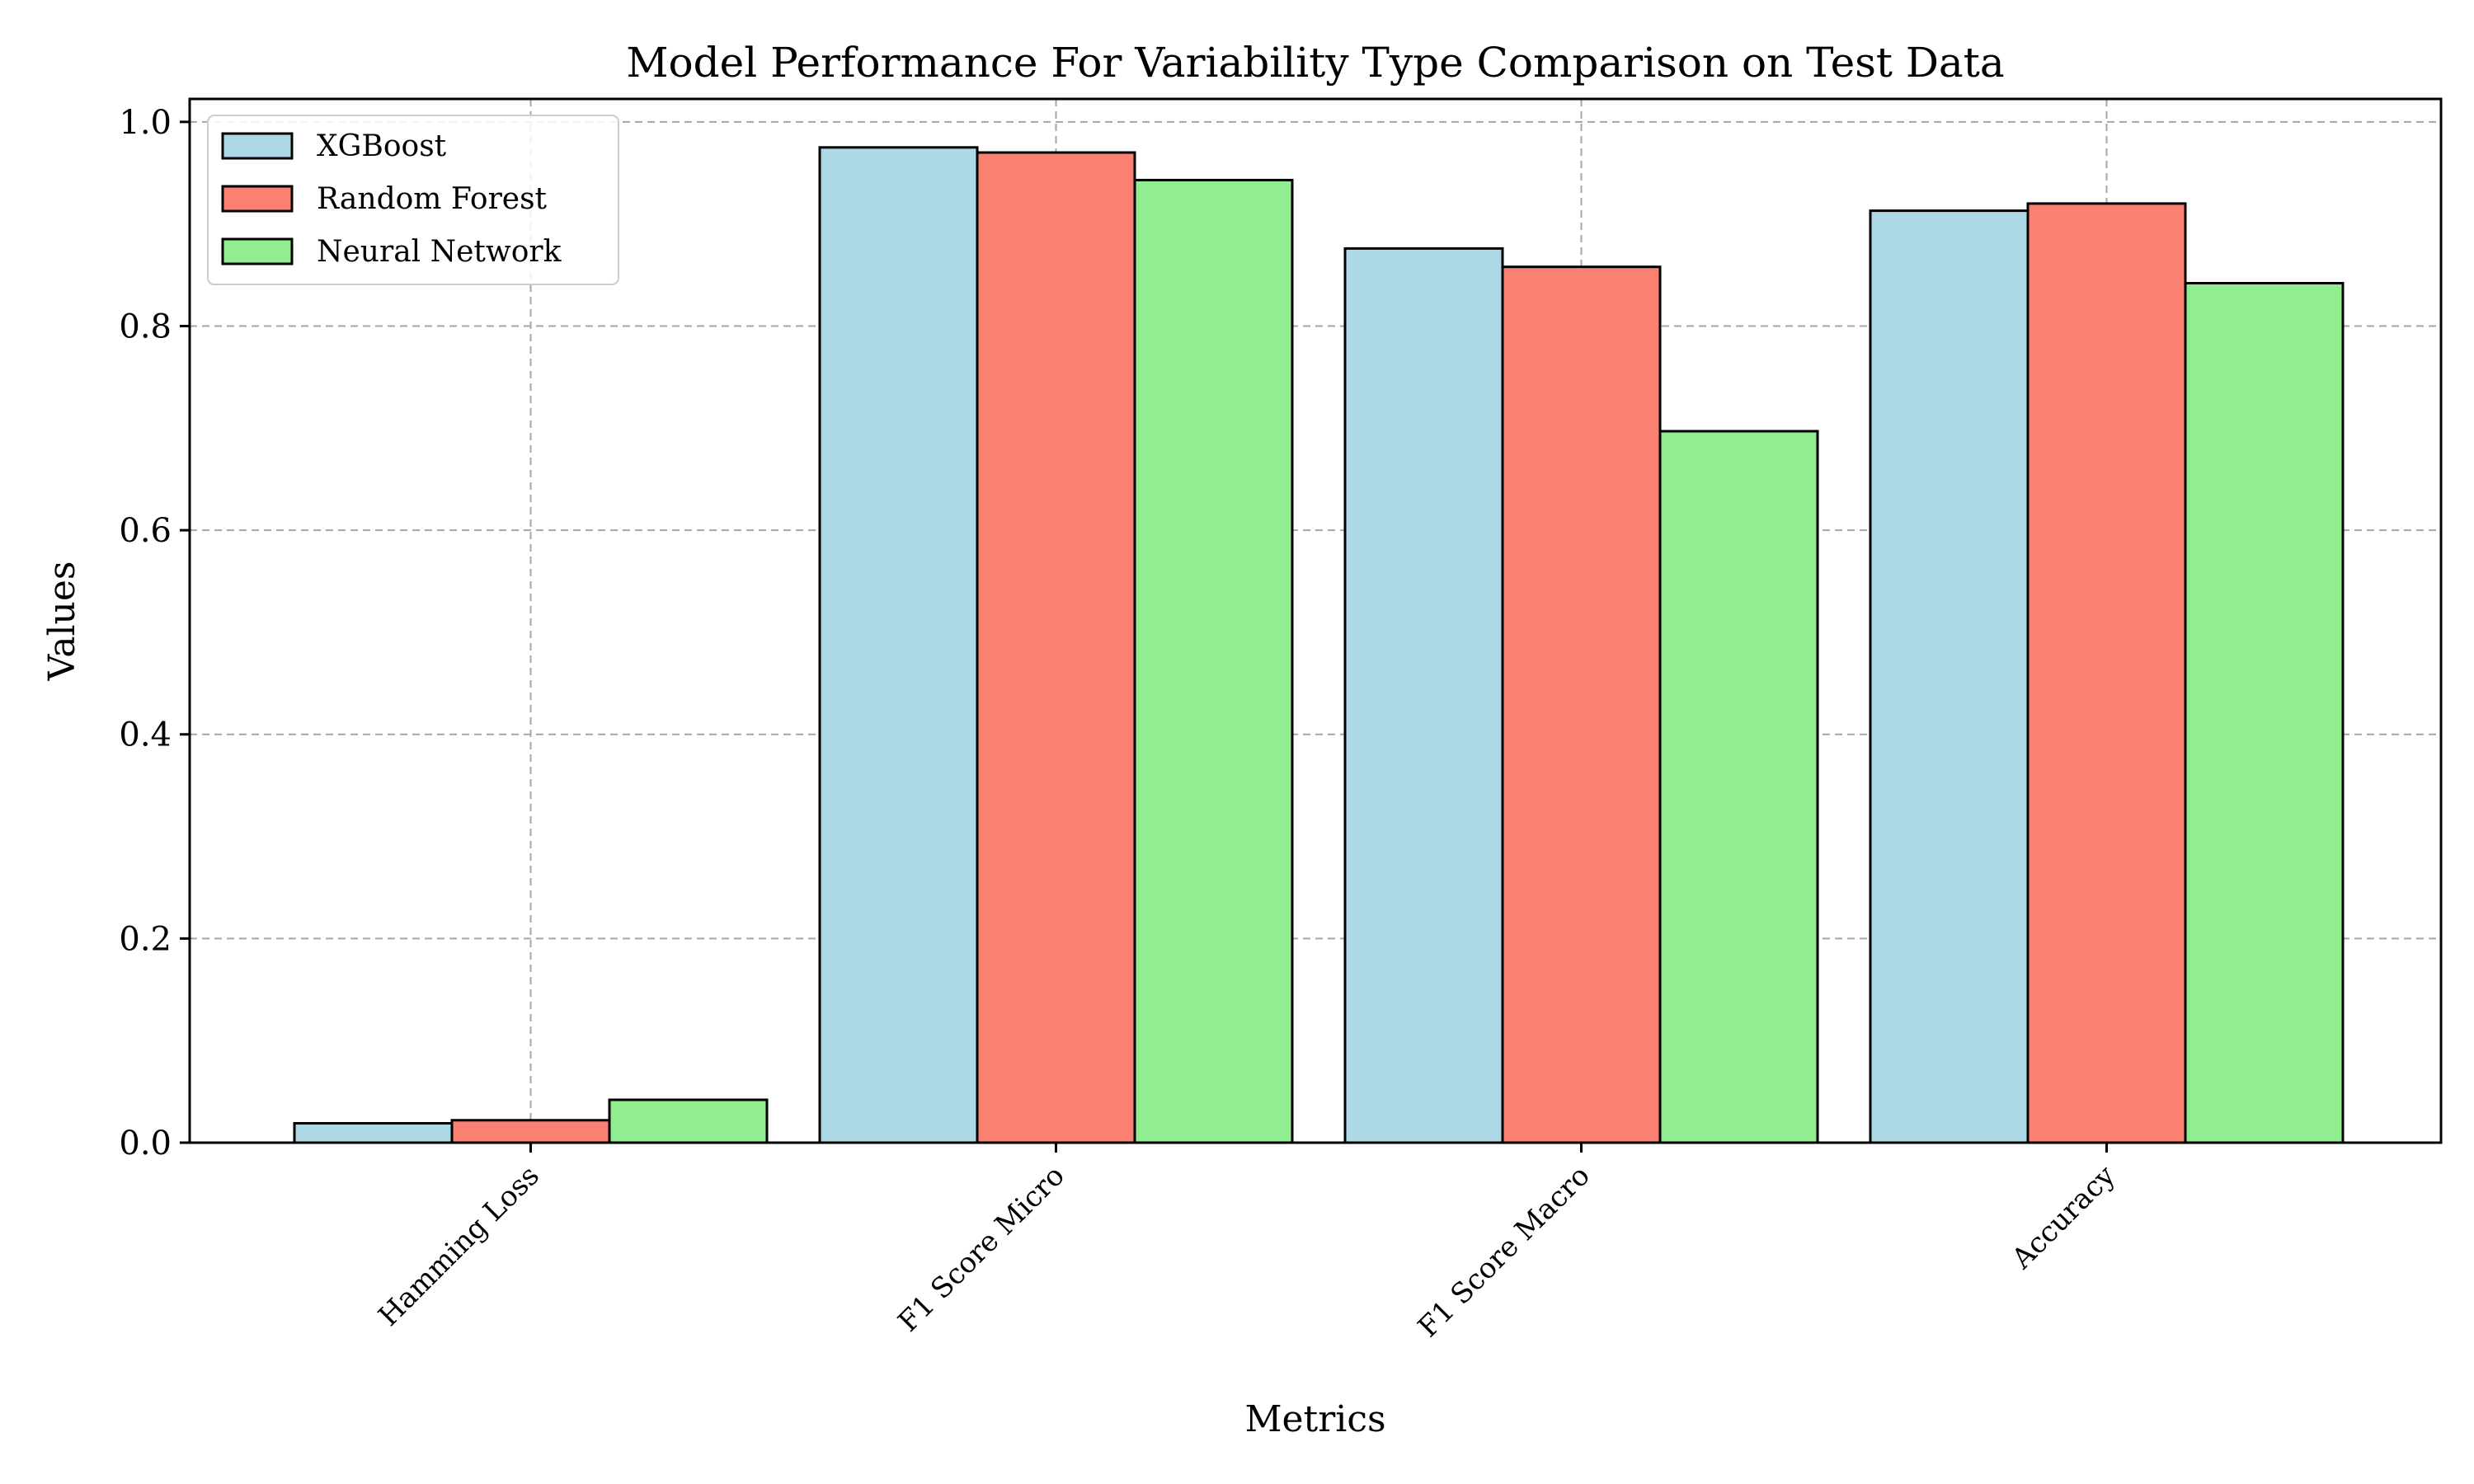 The image size is (2474, 1484). I want to click on legend-label: XGBoost, so click(382, 146).